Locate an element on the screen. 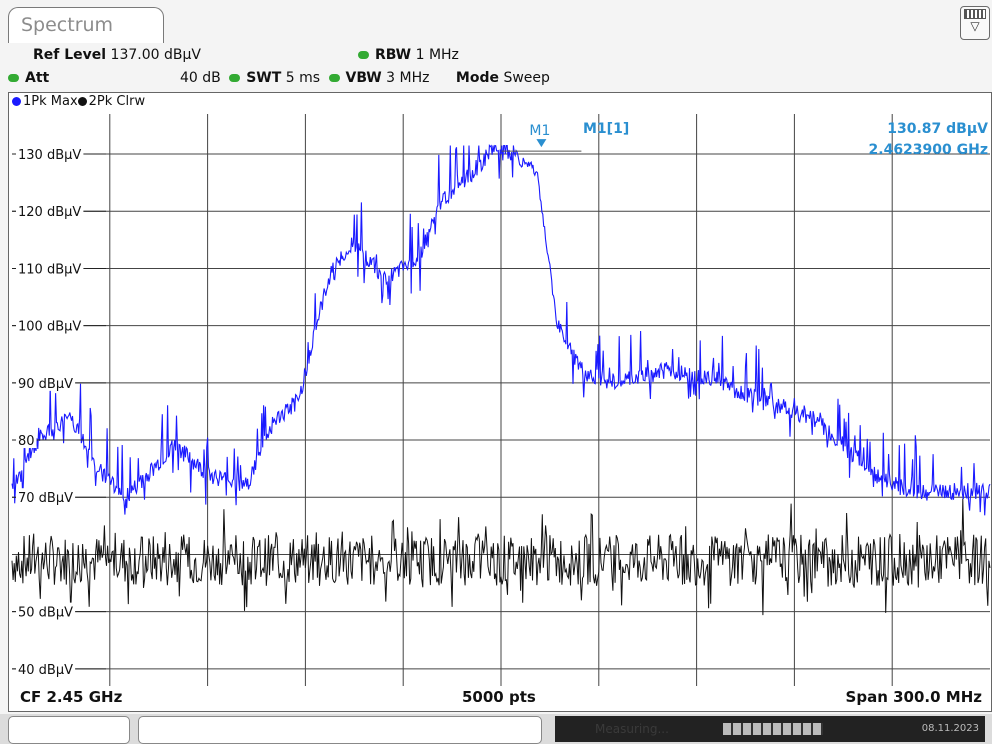 The width and height of the screenshot is (992, 744). y-tick-label: 40 dBµV is located at coordinates (45, 670).